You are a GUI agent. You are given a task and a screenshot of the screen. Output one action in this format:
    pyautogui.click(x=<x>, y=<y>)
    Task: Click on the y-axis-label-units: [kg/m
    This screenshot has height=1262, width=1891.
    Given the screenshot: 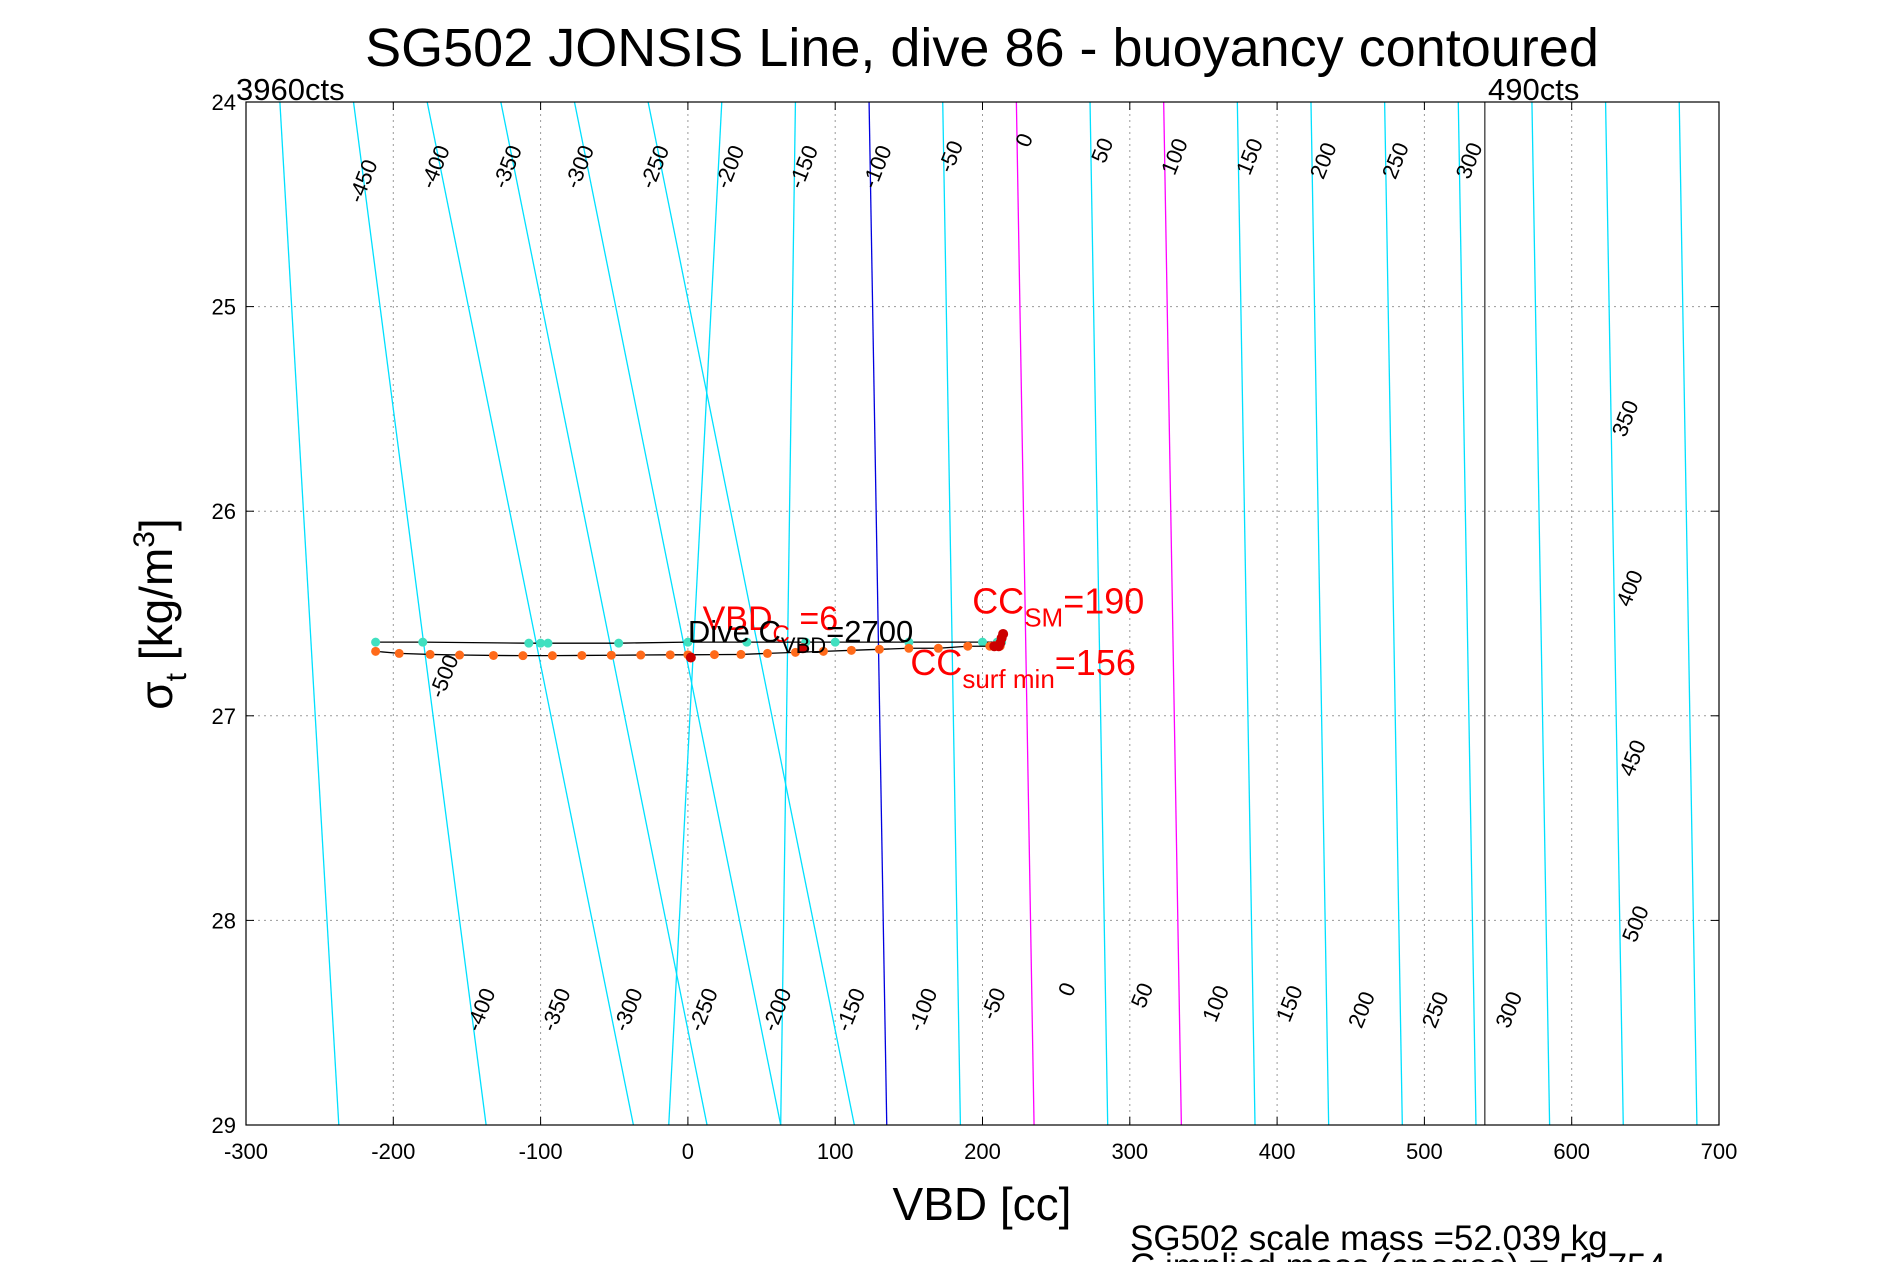 What is the action you would take?
    pyautogui.click(x=156, y=610)
    